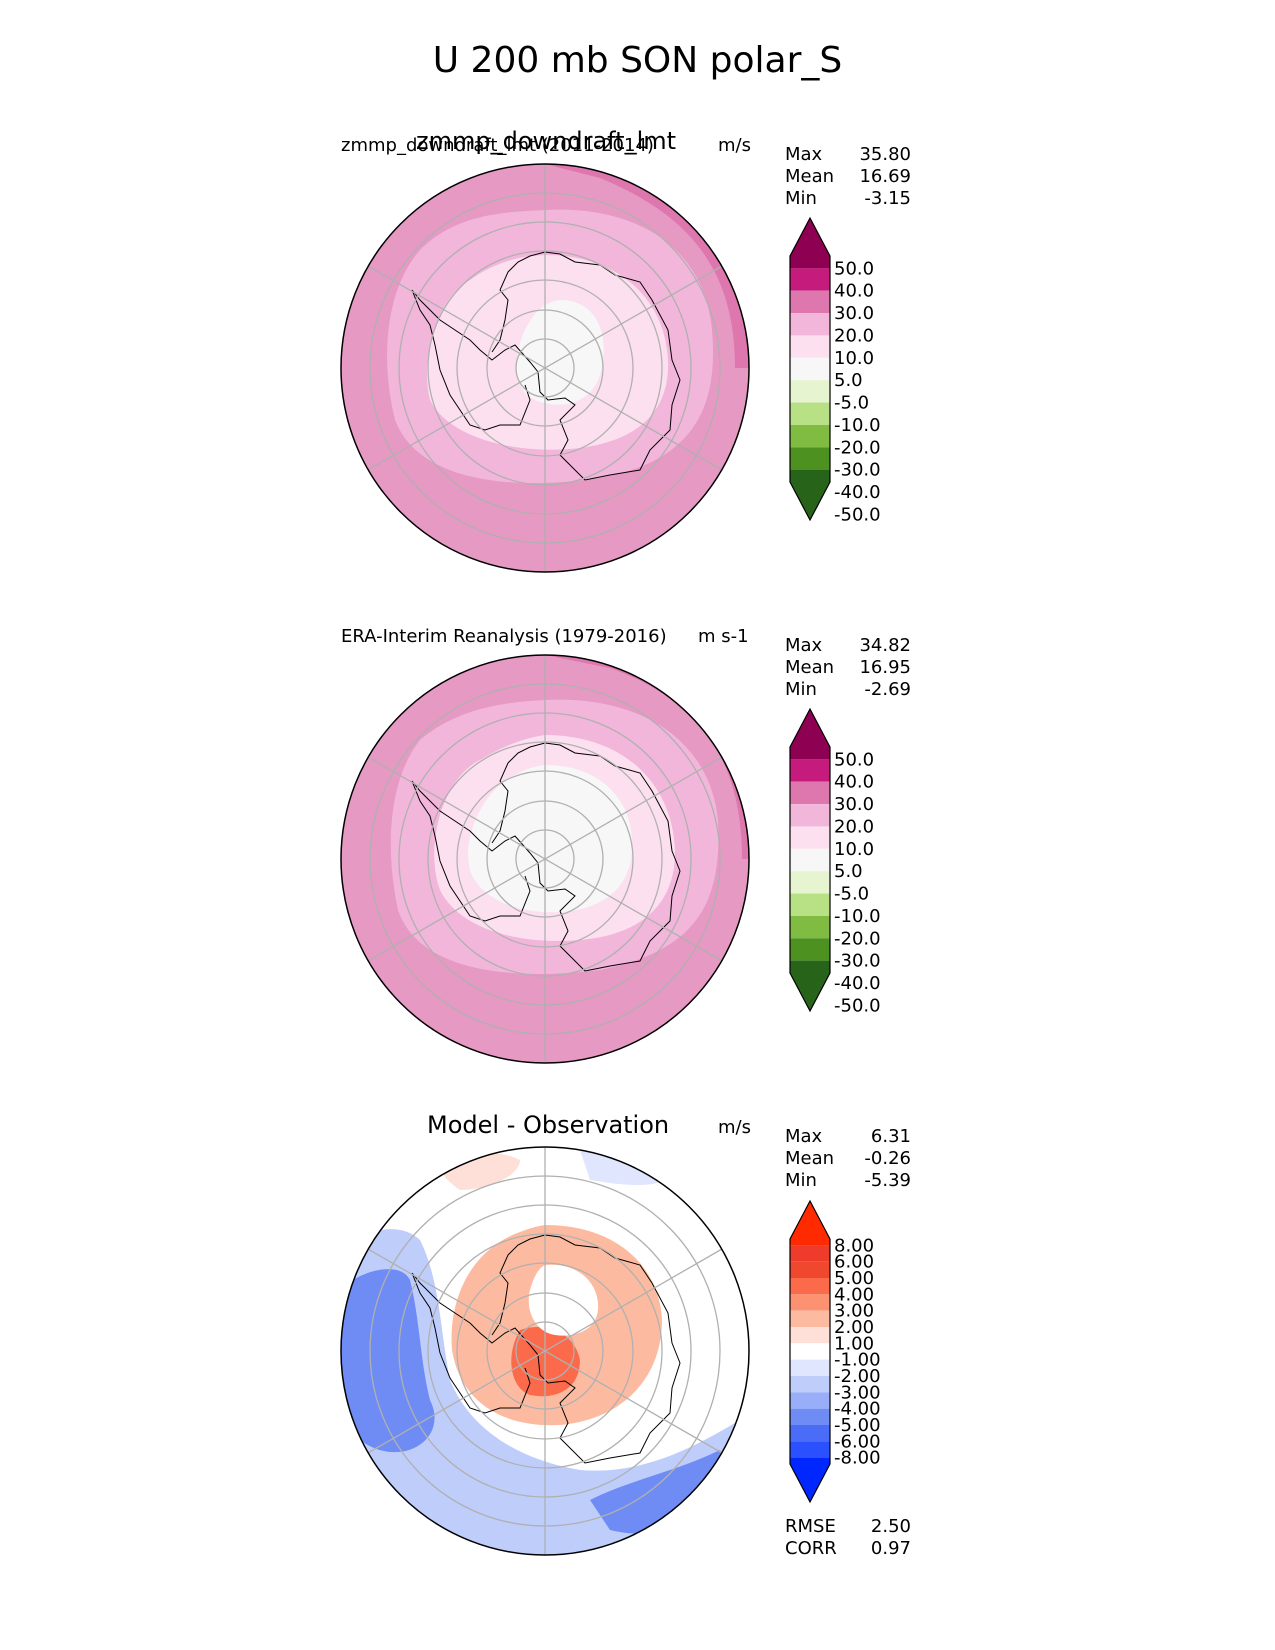  Describe the element at coordinates (887, 1180) in the screenshot. I see `stat-min-value: -5.39` at that location.